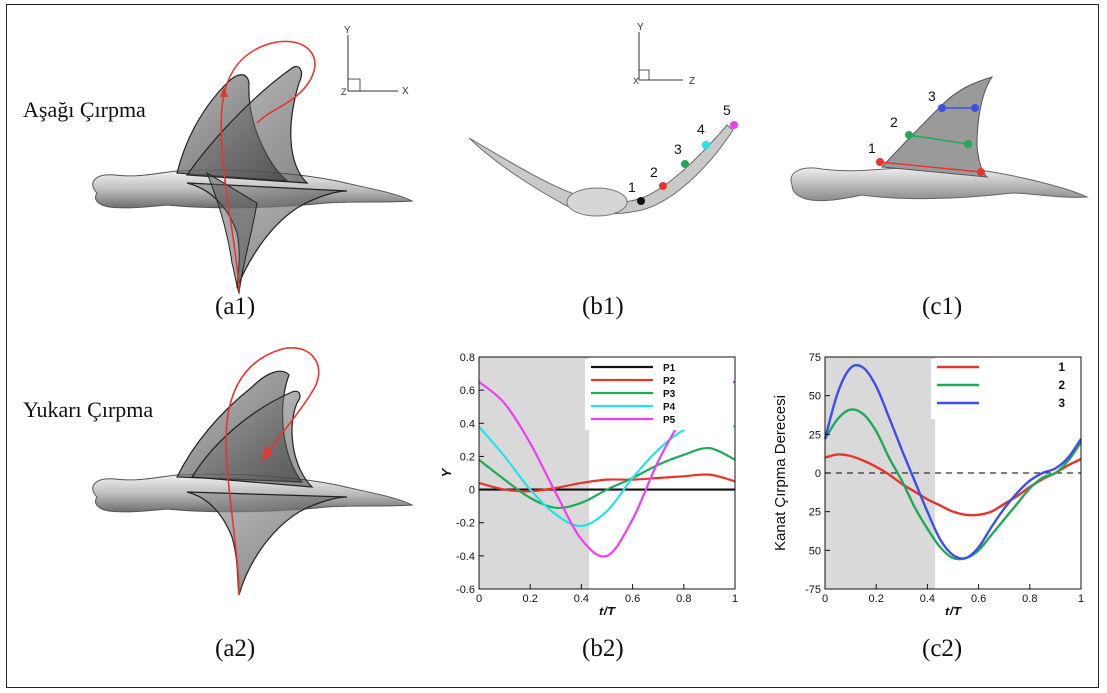  Describe the element at coordinates (632, 187) in the screenshot. I see `point-1-label: 1` at that location.